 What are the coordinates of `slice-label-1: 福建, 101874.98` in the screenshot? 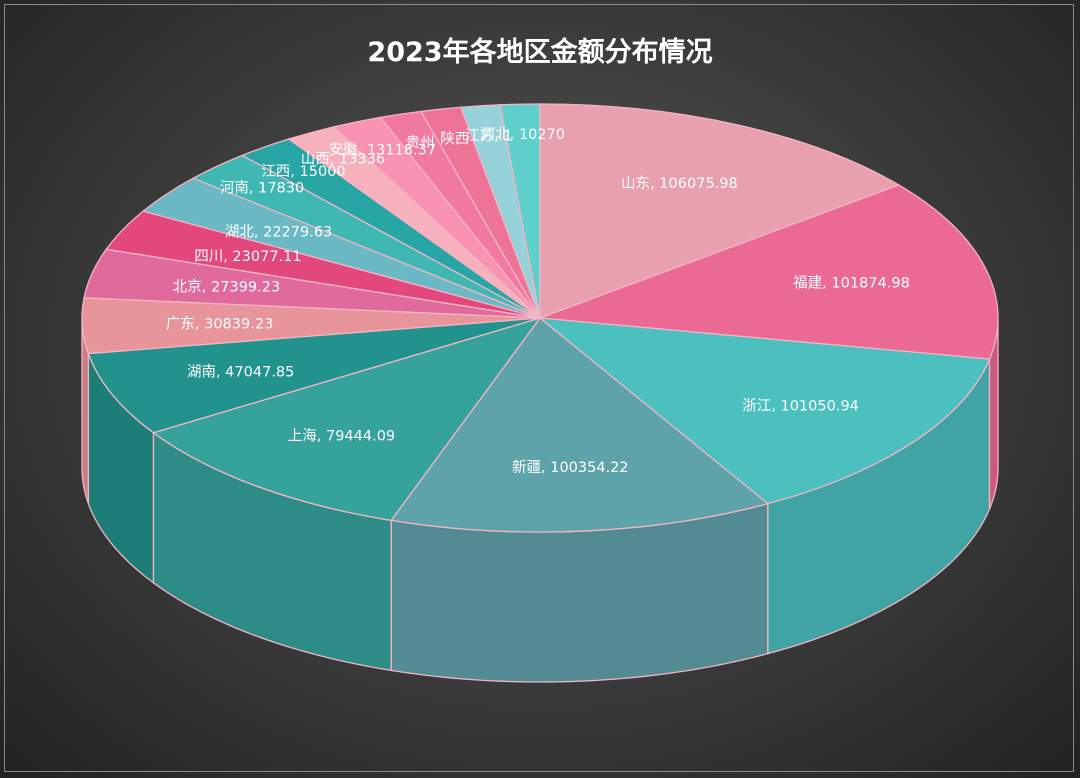 It's located at (851, 283).